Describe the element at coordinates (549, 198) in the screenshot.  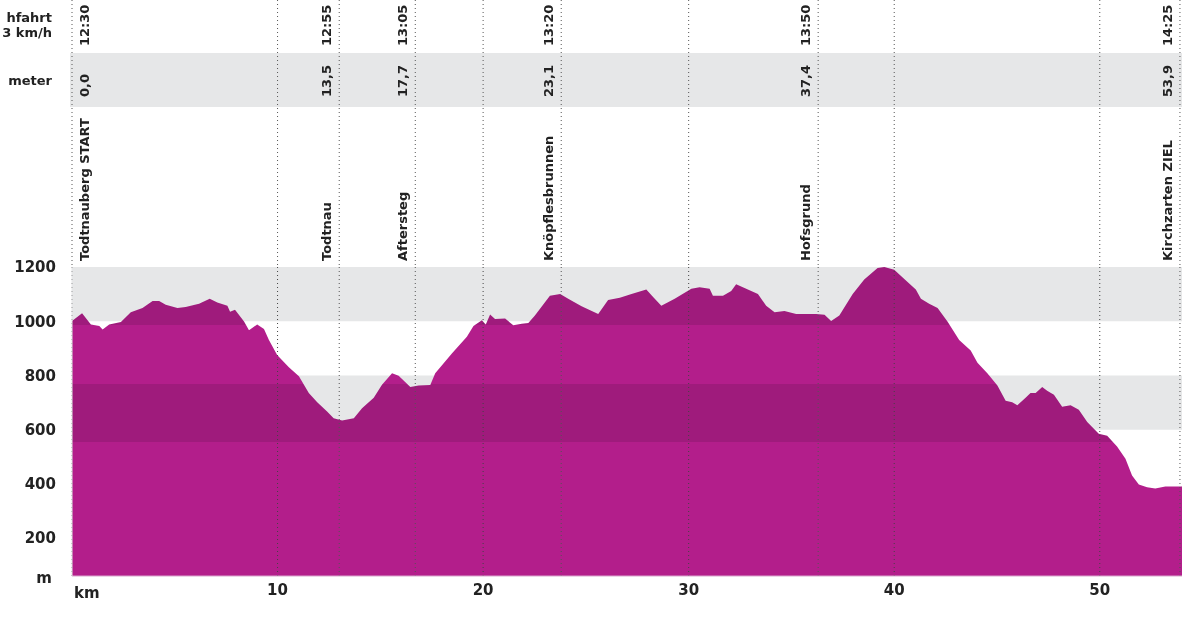
I see `ref-line-label: Knöpflesbrunnen` at that location.